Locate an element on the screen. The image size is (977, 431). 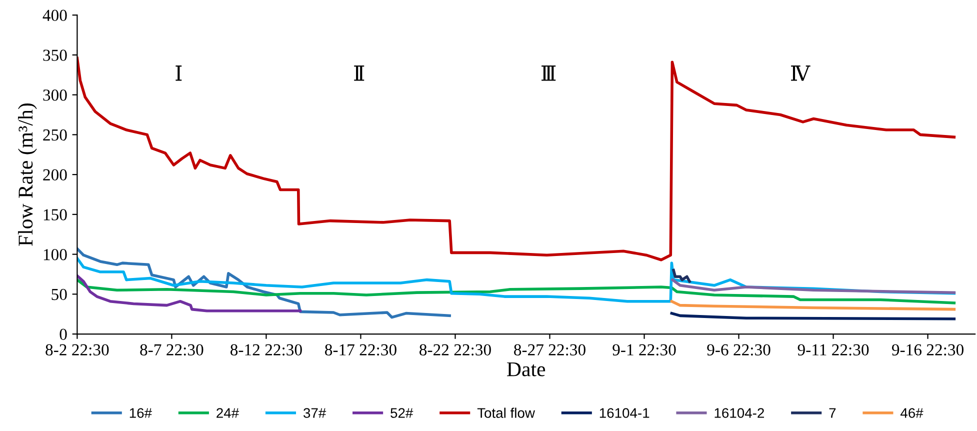
line-series is located at coordinates (681, 275).